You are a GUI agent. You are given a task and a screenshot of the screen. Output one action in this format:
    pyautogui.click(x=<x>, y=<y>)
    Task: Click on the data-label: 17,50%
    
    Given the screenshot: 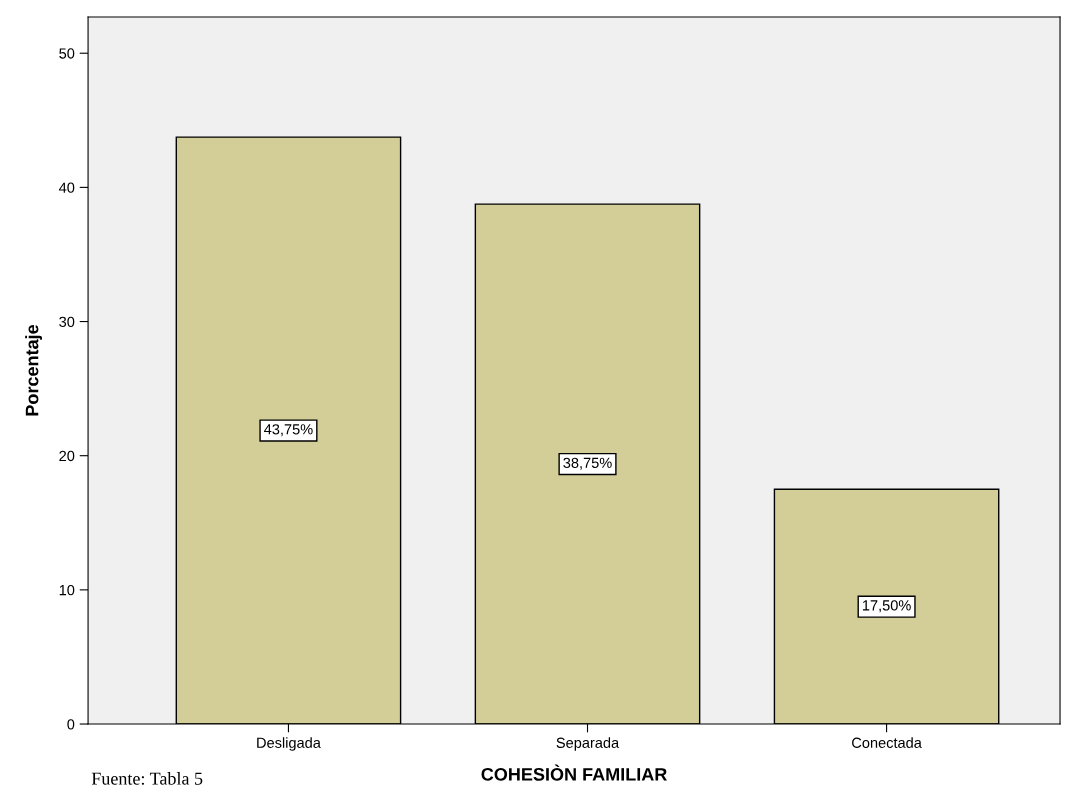 What is the action you would take?
    pyautogui.click(x=886, y=606)
    